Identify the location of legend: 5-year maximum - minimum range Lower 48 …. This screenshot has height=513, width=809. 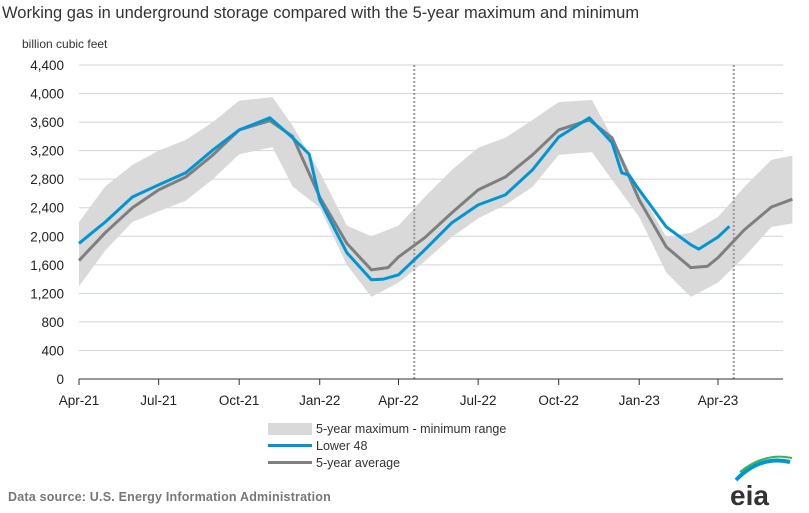
(387, 445).